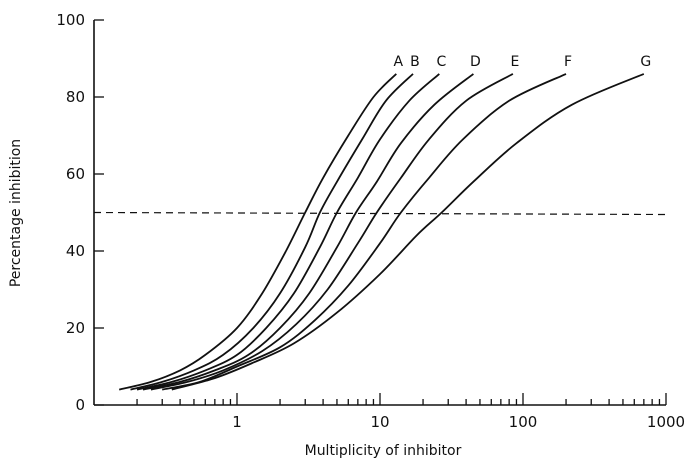 Image resolution: width=691 pixels, height=462 pixels. Describe the element at coordinates (441, 62) in the screenshot. I see `curve-label-c: C` at that location.